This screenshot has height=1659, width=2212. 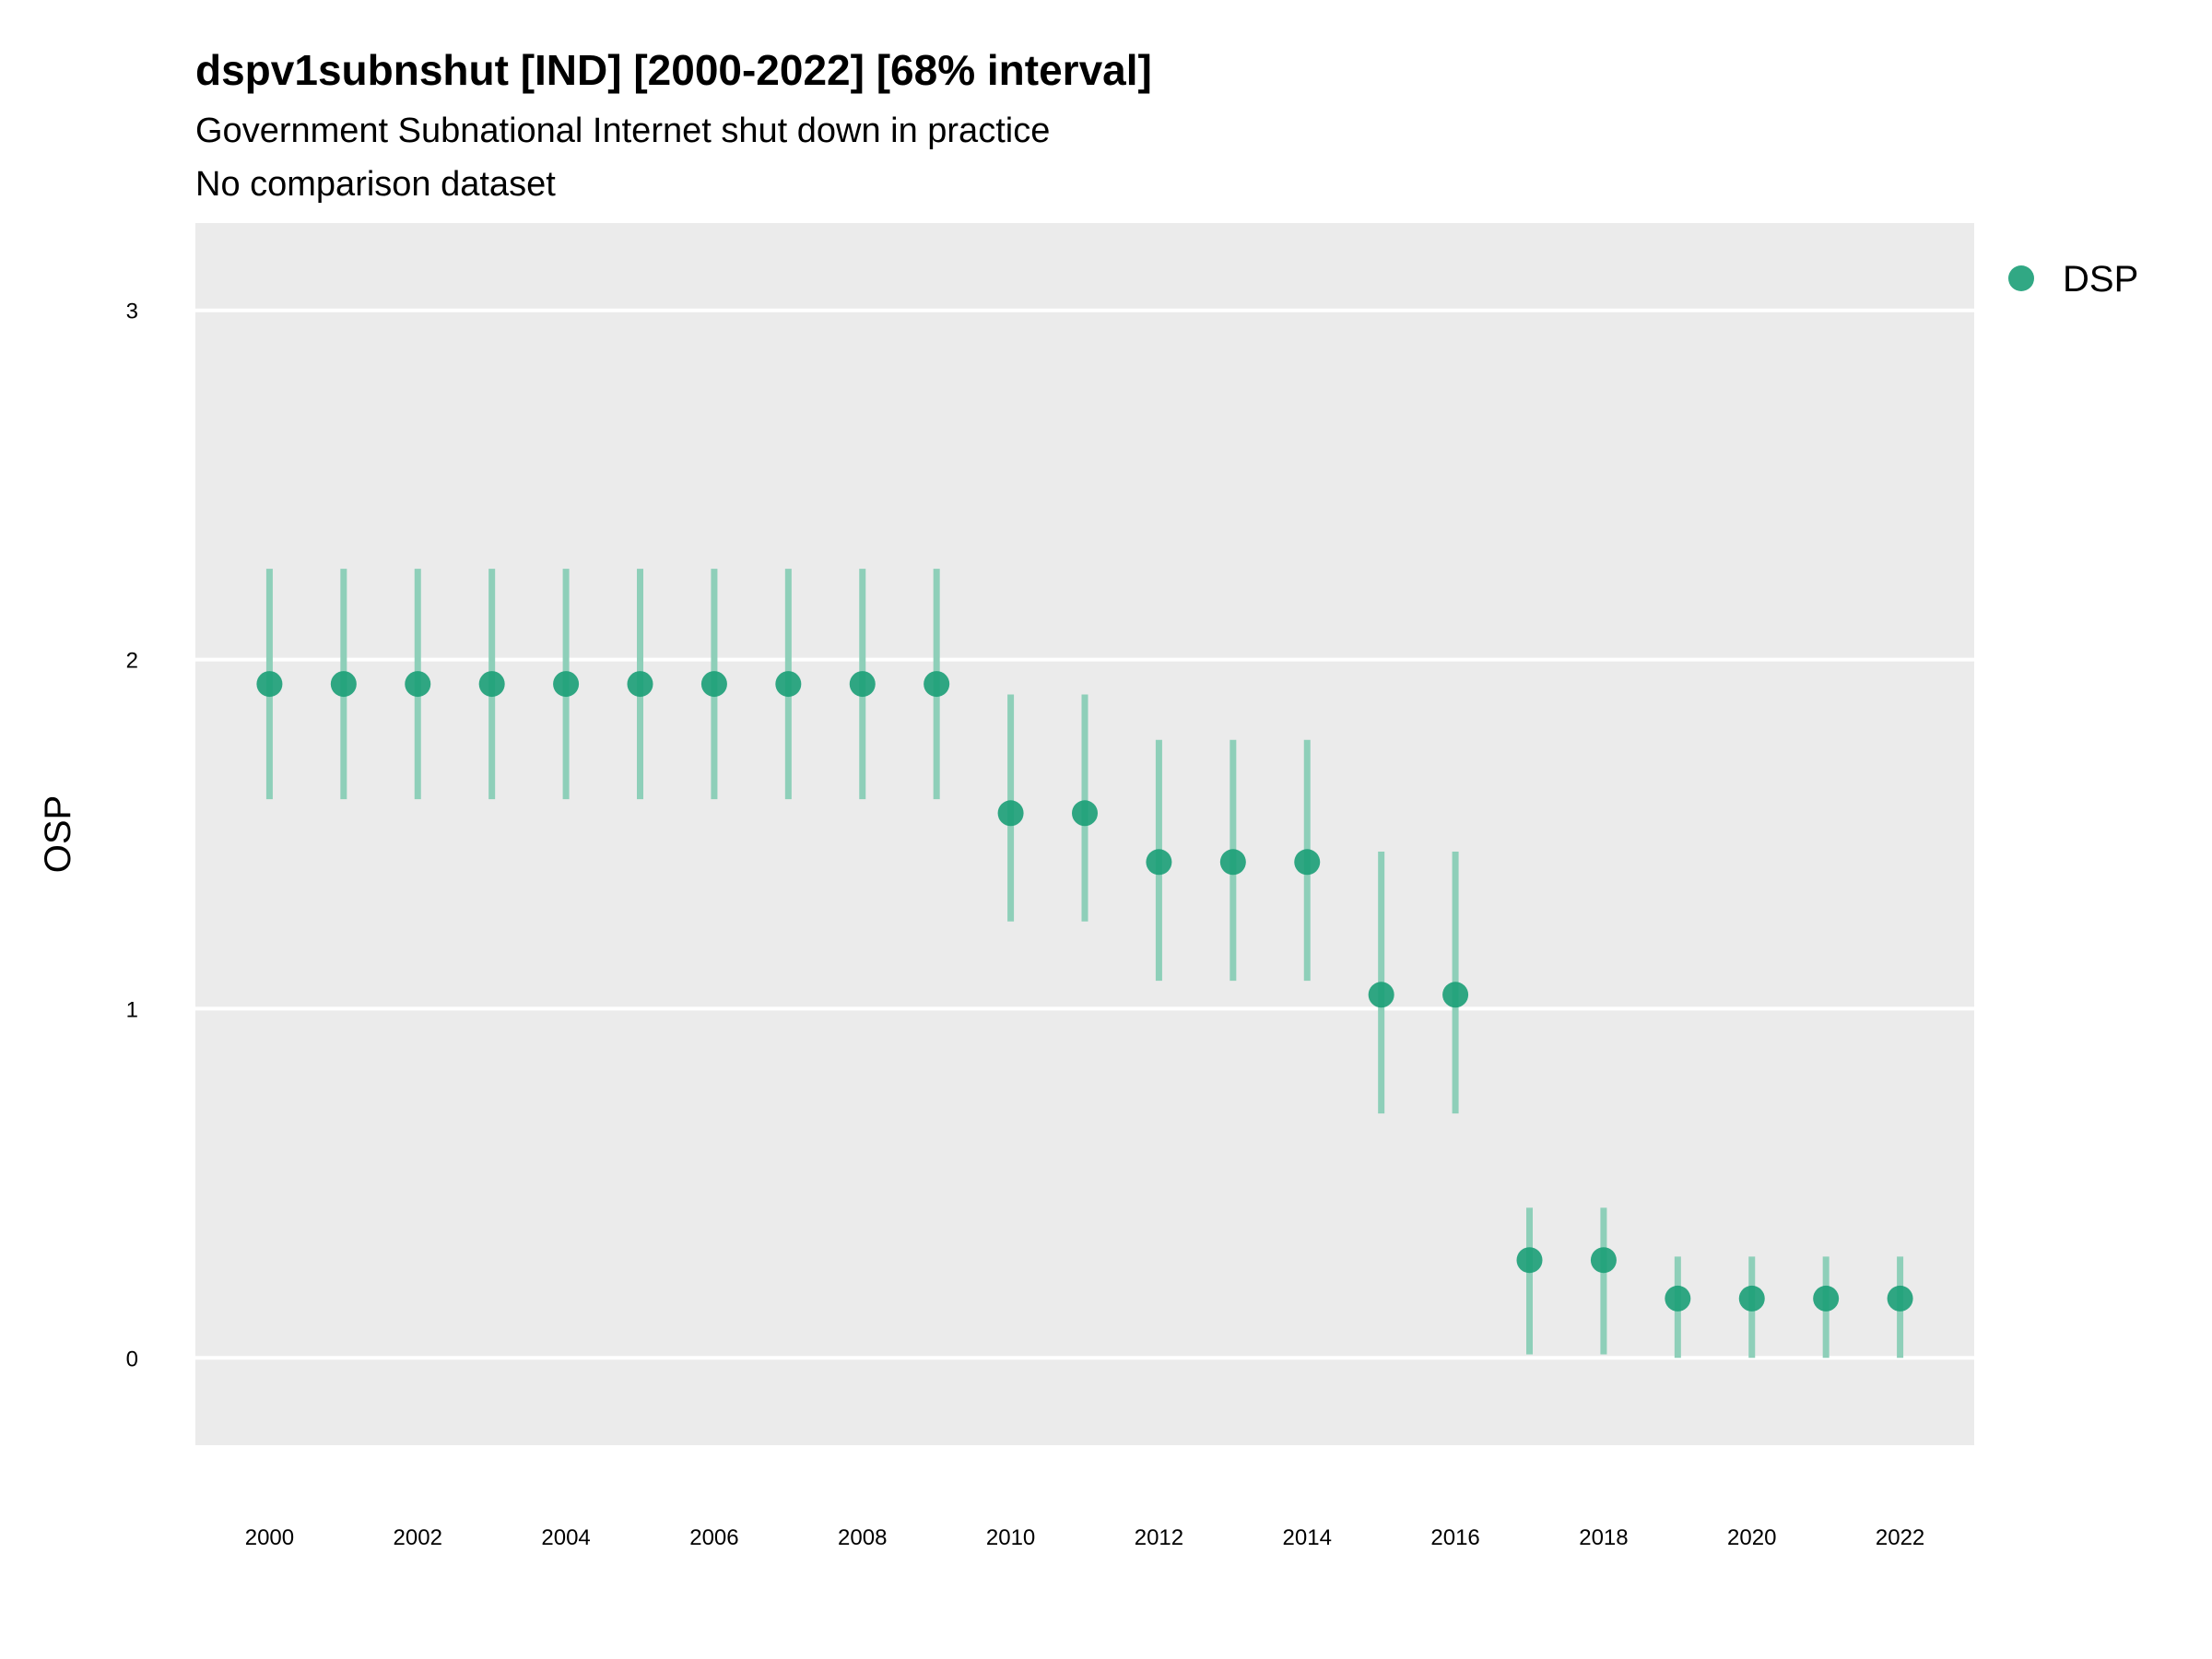 What do you see at coordinates (132, 1359) in the screenshot?
I see `y-tick-label: 0` at bounding box center [132, 1359].